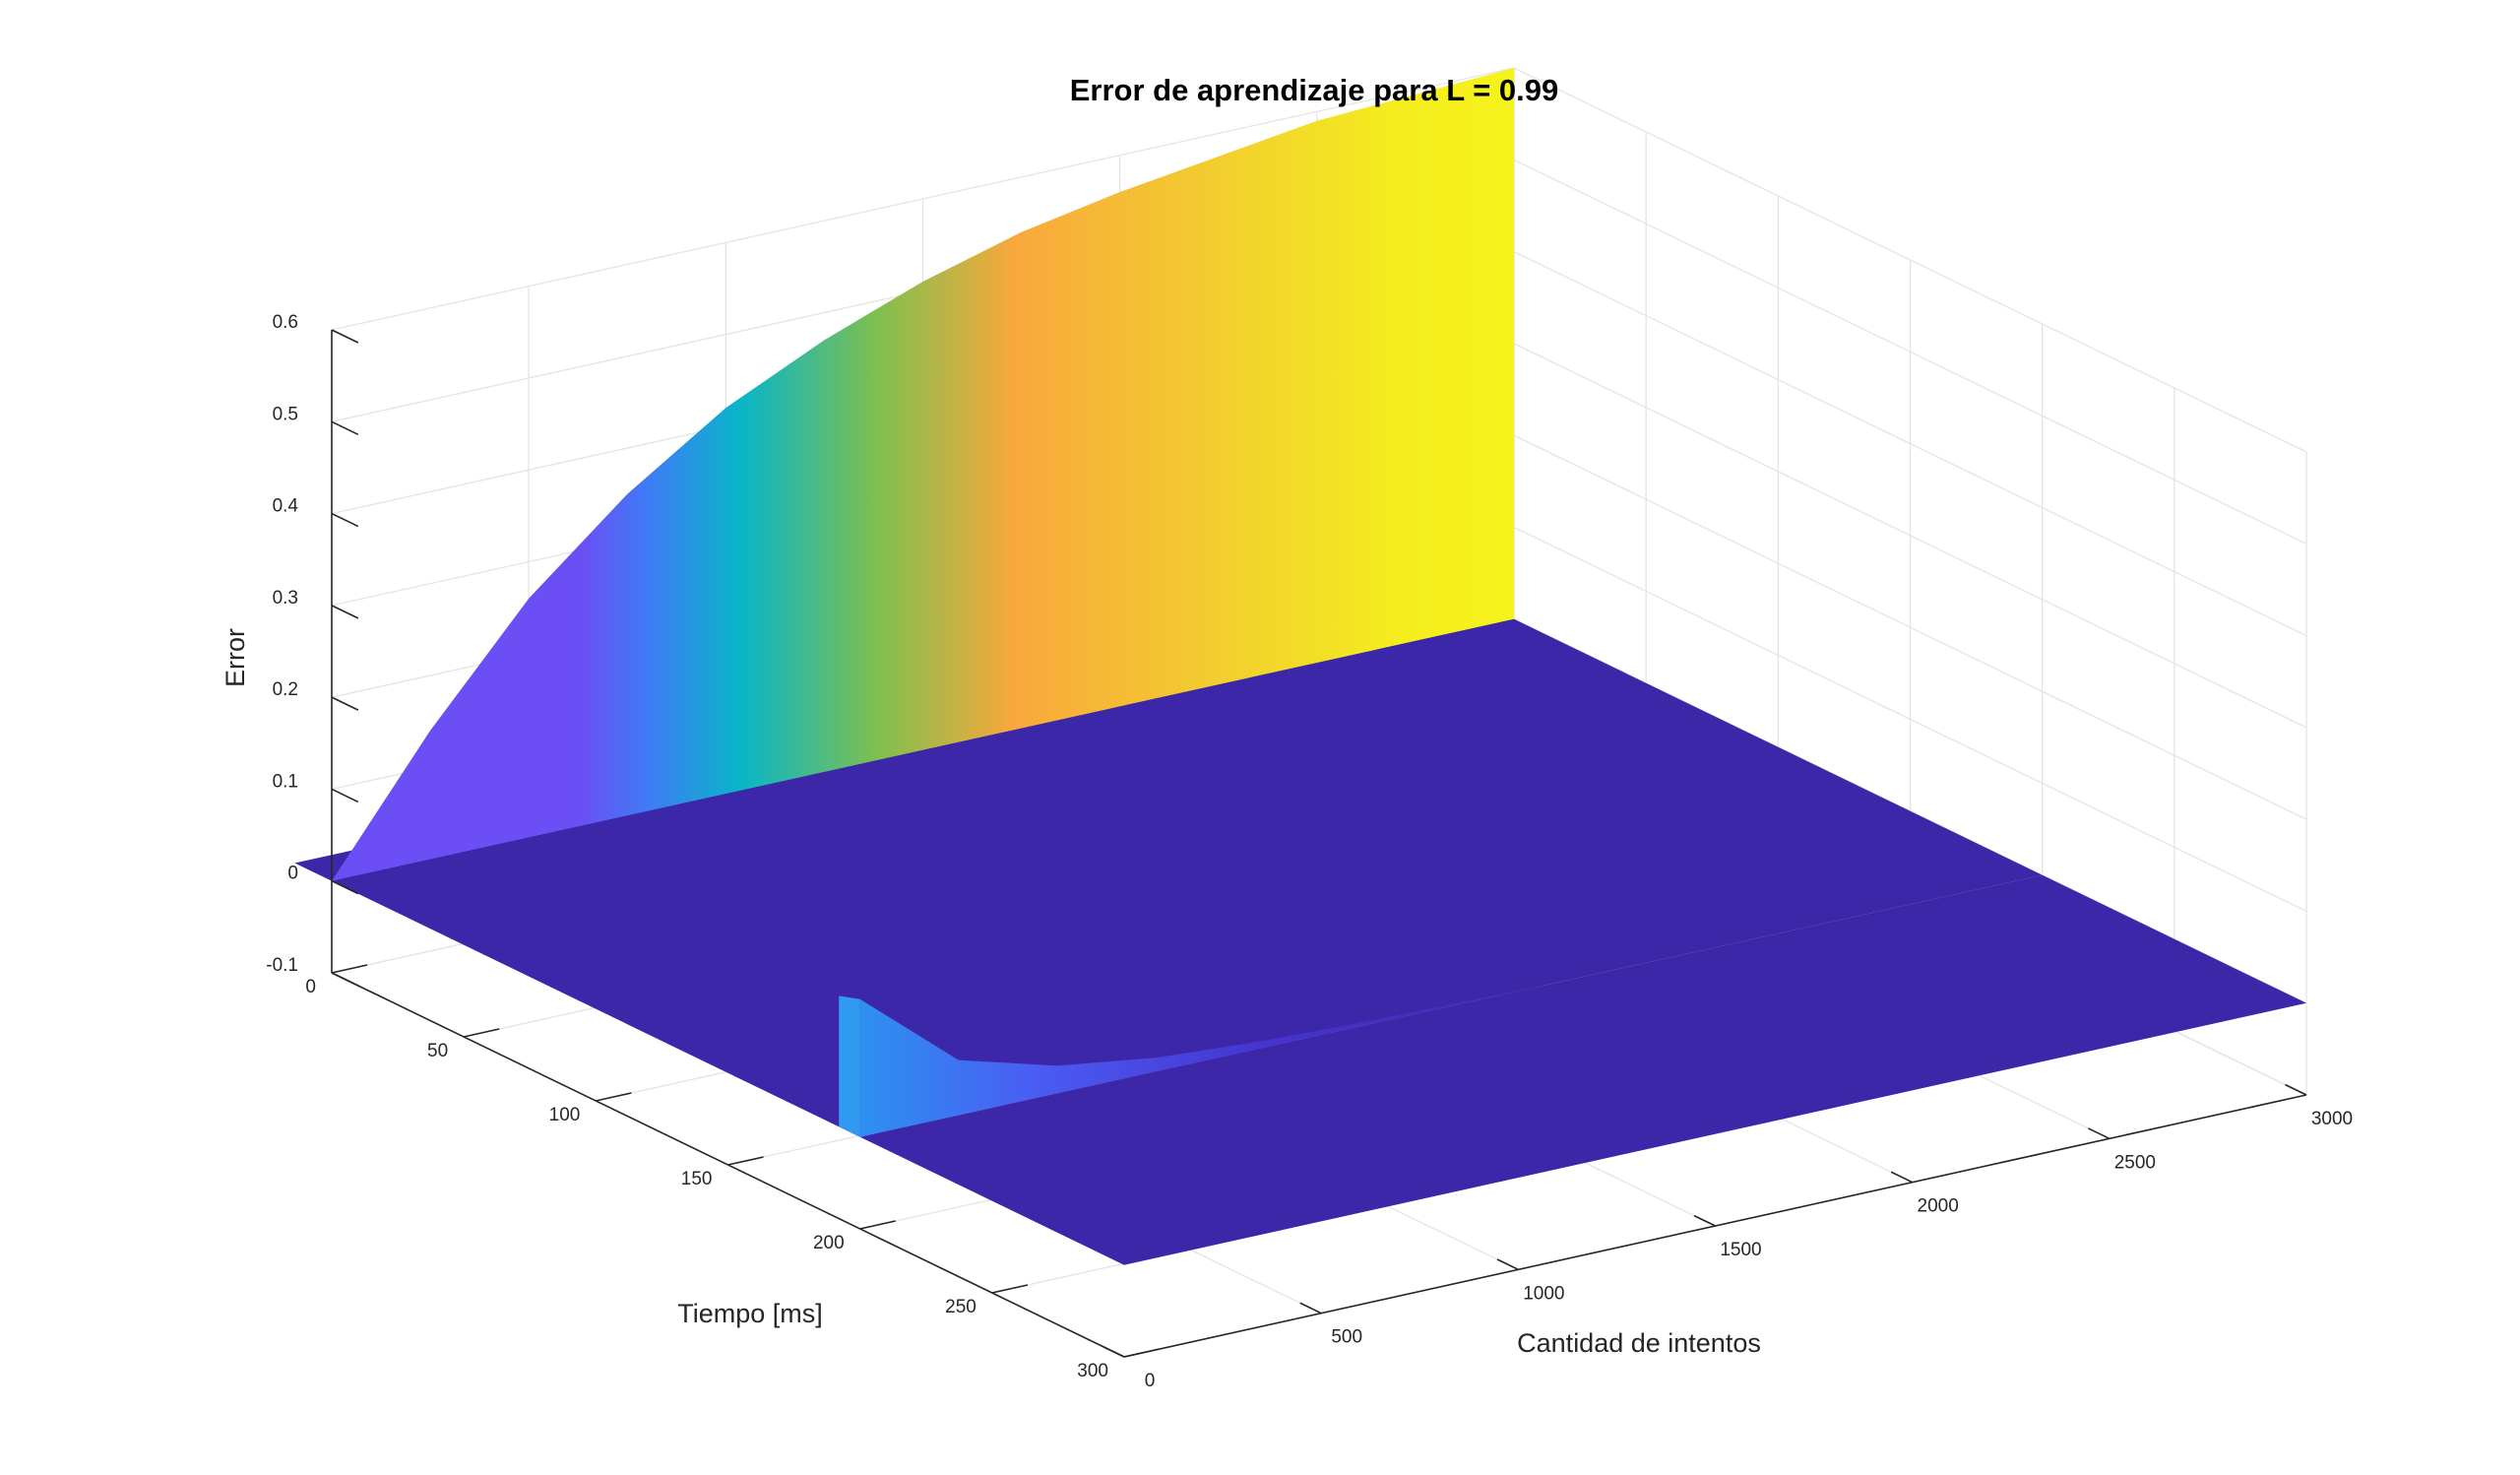 The height and width of the screenshot is (1475, 2520). What do you see at coordinates (849, 1066) in the screenshot?
I see `surface-ridge-secondary-edge` at bounding box center [849, 1066].